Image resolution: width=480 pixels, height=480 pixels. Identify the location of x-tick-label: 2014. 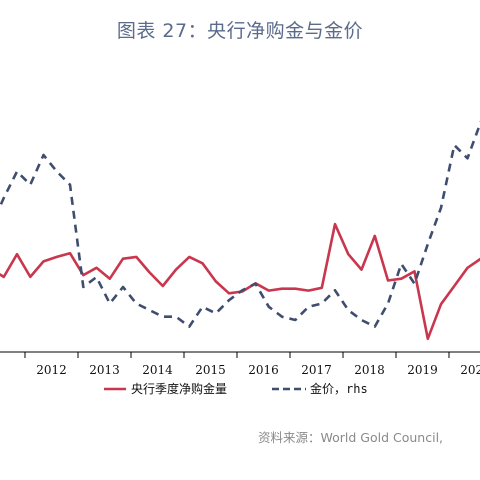
(157, 370).